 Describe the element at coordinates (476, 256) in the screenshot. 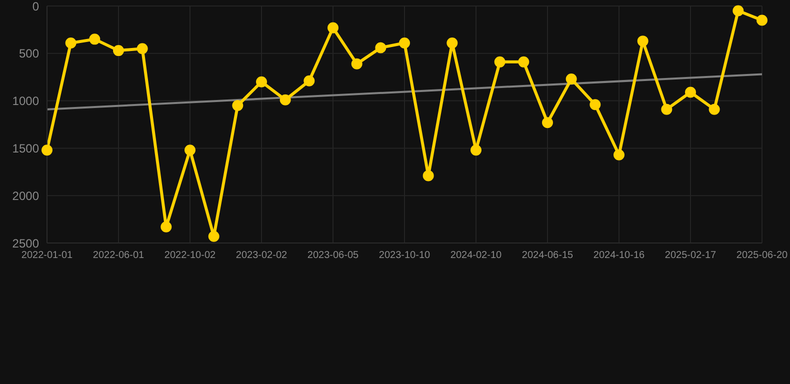

I see `x-tick-label: 2024-02-10` at that location.